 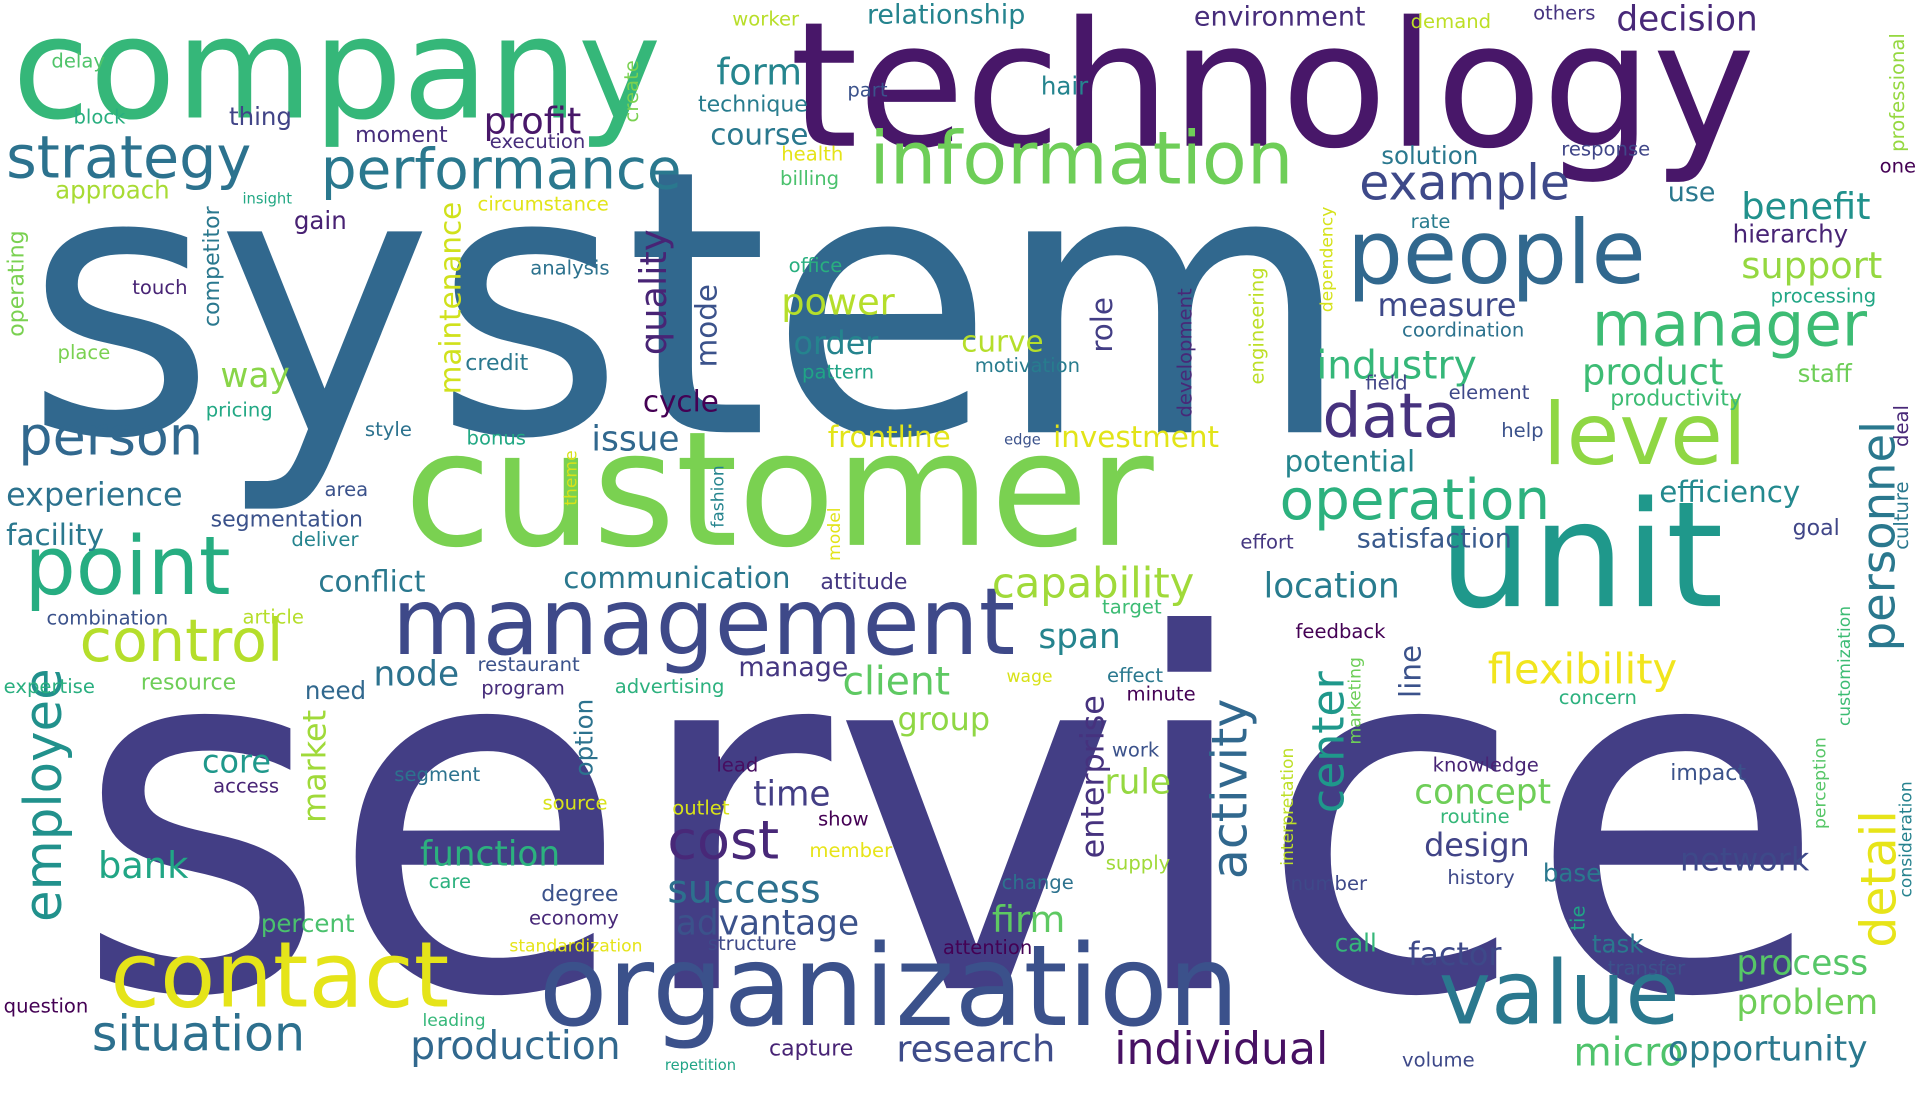 I want to click on word-individual: individual, so click(x=1221, y=1050).